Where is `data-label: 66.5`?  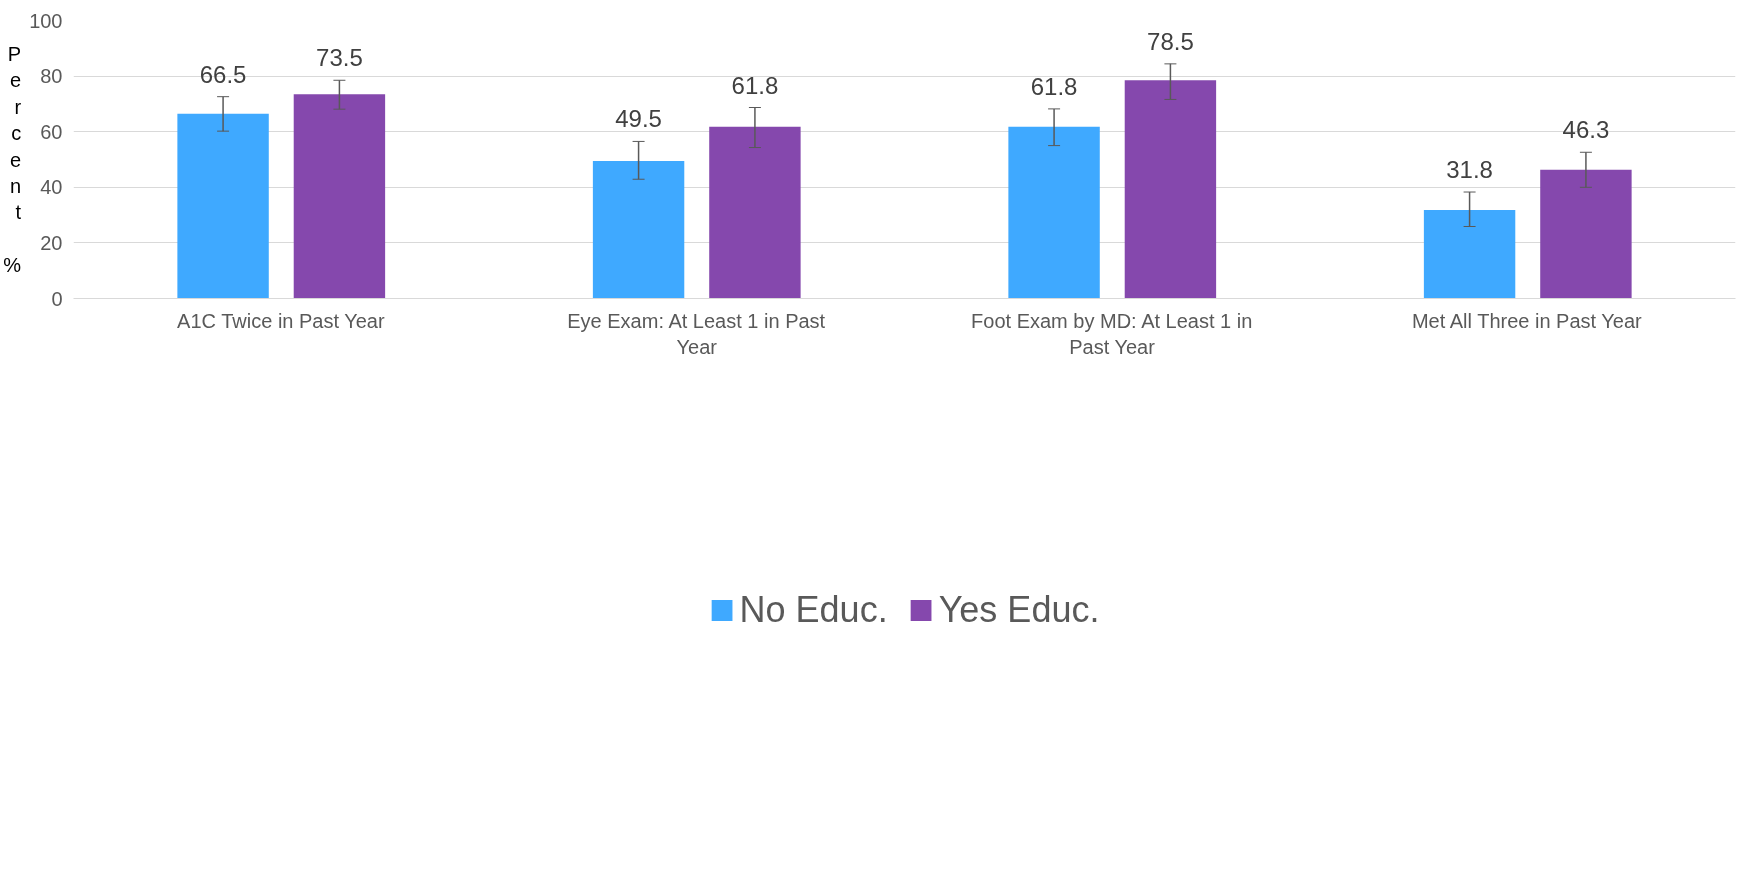
data-label: 66.5 is located at coordinates (223, 74).